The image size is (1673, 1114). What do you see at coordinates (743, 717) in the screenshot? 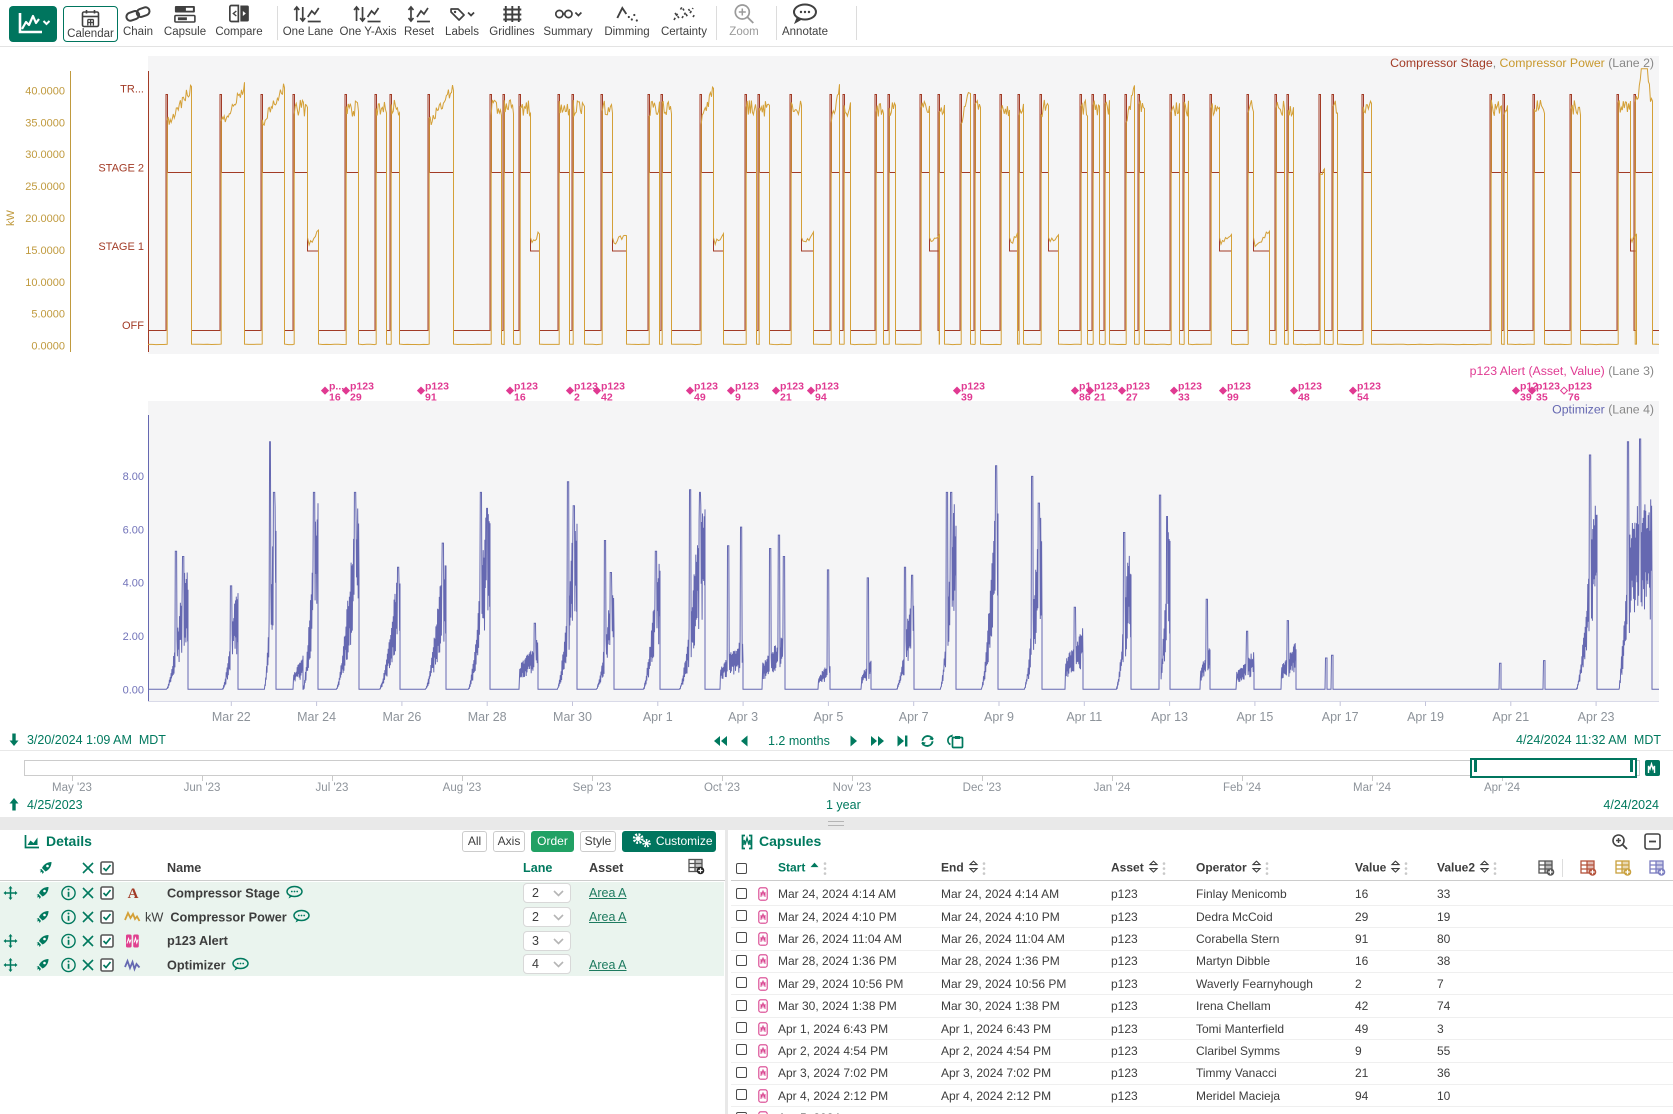
I see `svg-text: Apr 3` at bounding box center [743, 717].